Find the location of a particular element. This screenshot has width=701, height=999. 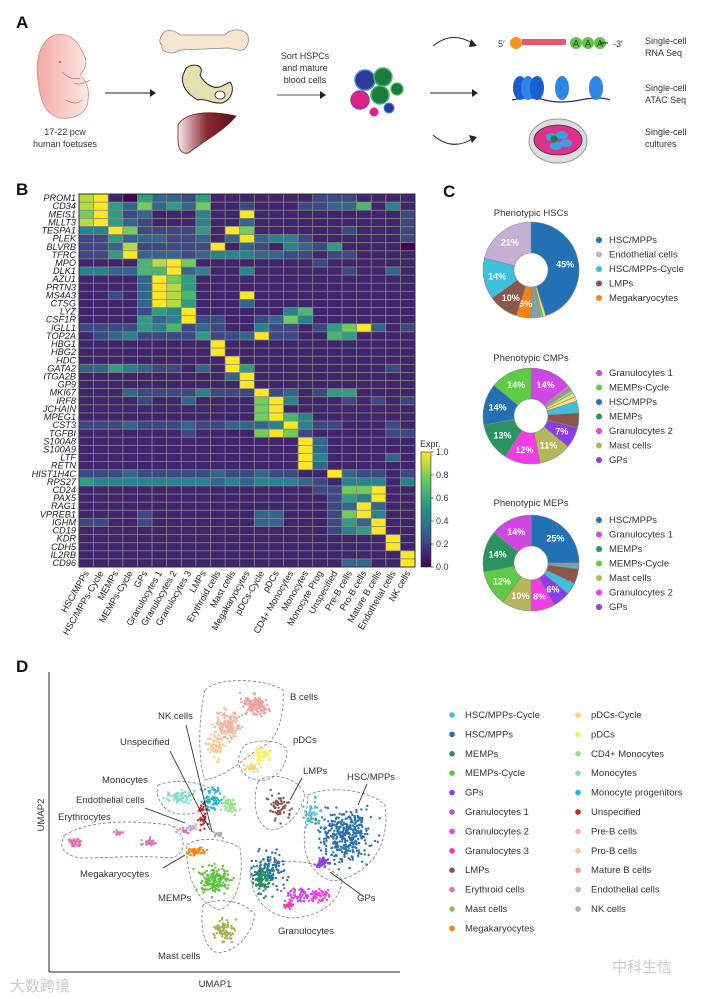

gene-label: LYZ is located at coordinates (68, 312).